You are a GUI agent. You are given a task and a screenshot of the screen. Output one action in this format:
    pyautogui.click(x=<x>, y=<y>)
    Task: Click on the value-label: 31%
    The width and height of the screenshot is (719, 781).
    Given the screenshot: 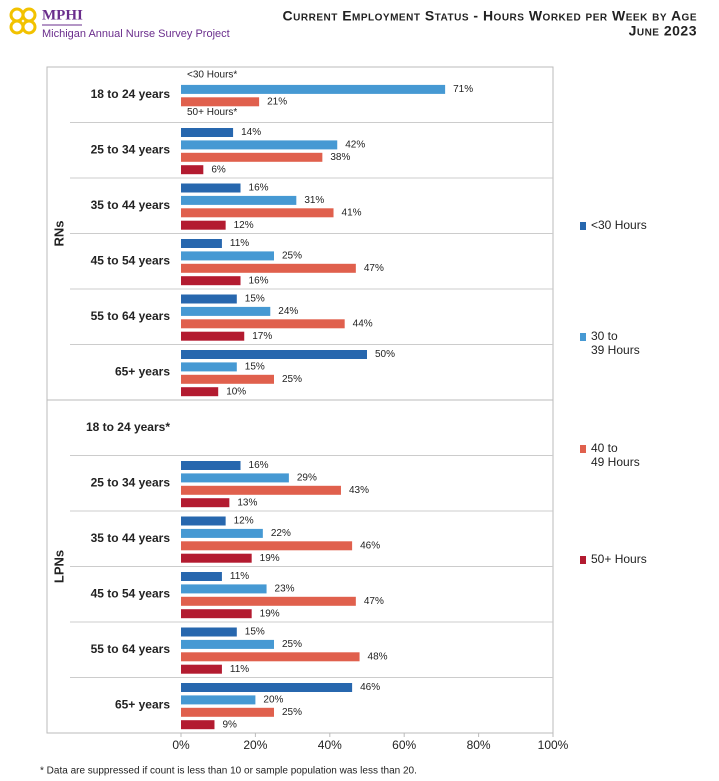 What is the action you would take?
    pyautogui.click(x=314, y=200)
    